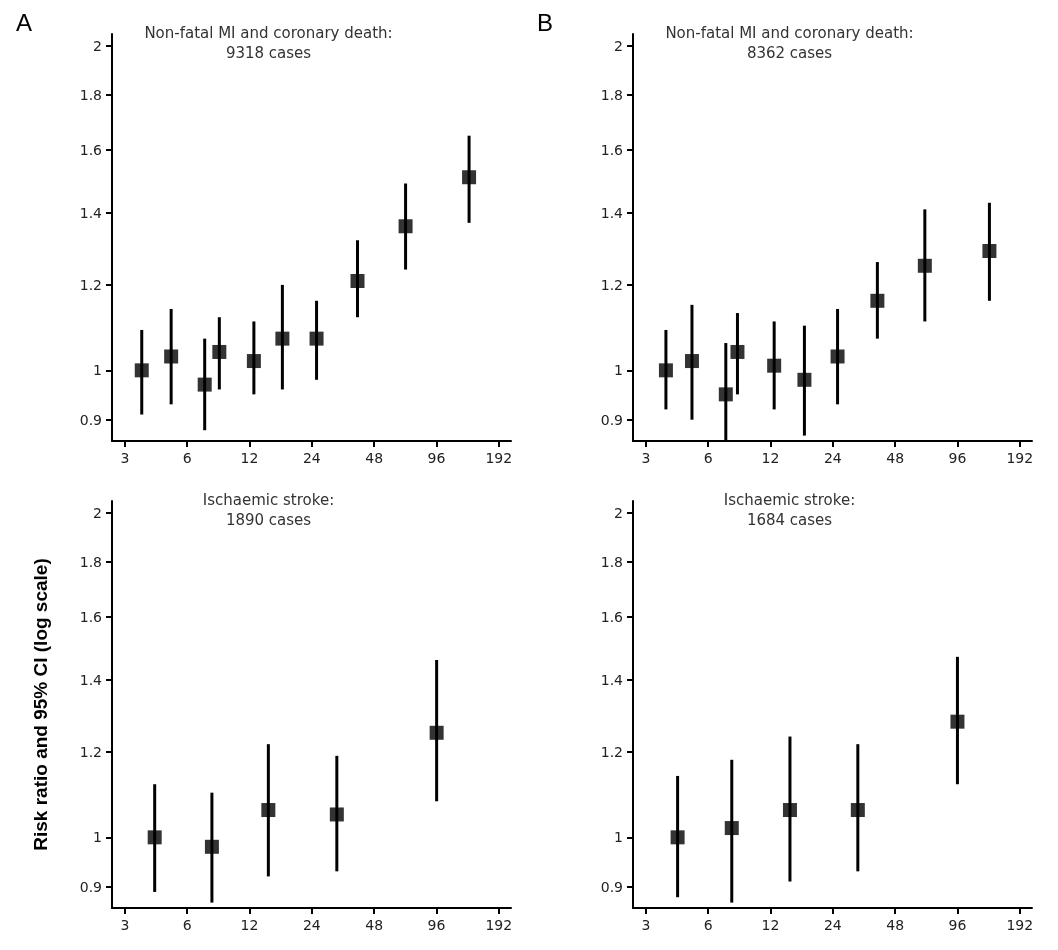 This screenshot has height=950, width=1058. I want to click on y-axis-title: Risk ratio and 95% CI (log scale), so click(40, 704).